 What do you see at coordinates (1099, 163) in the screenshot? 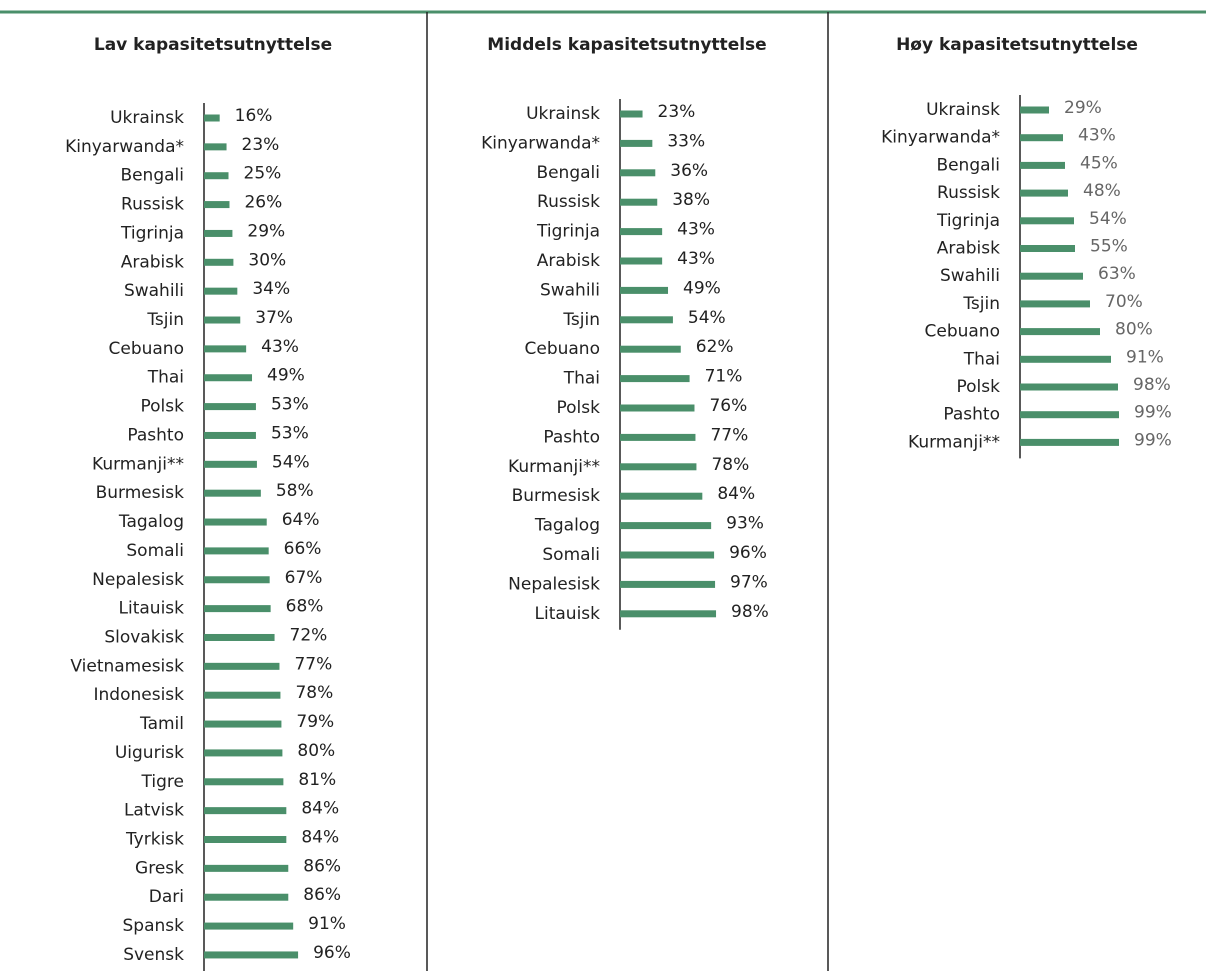
I see `value-label: 45%` at bounding box center [1099, 163].